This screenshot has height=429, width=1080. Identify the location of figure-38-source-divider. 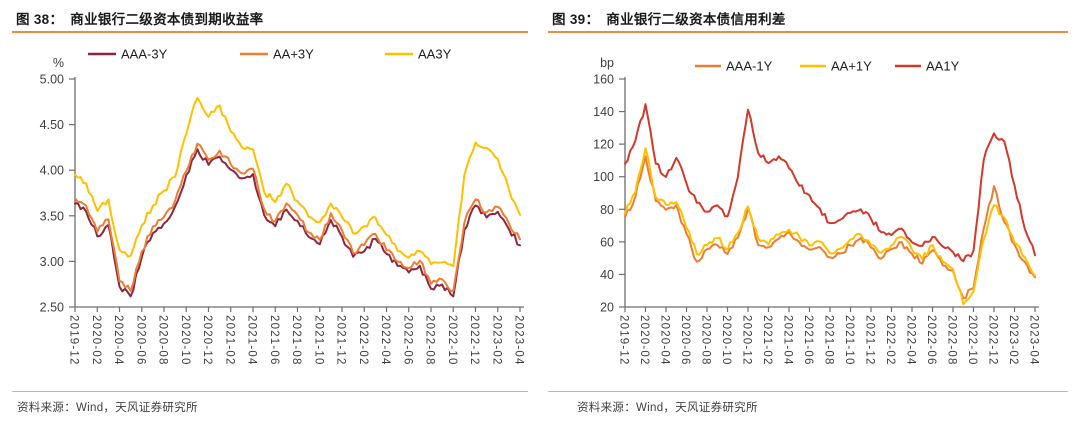
(270, 391).